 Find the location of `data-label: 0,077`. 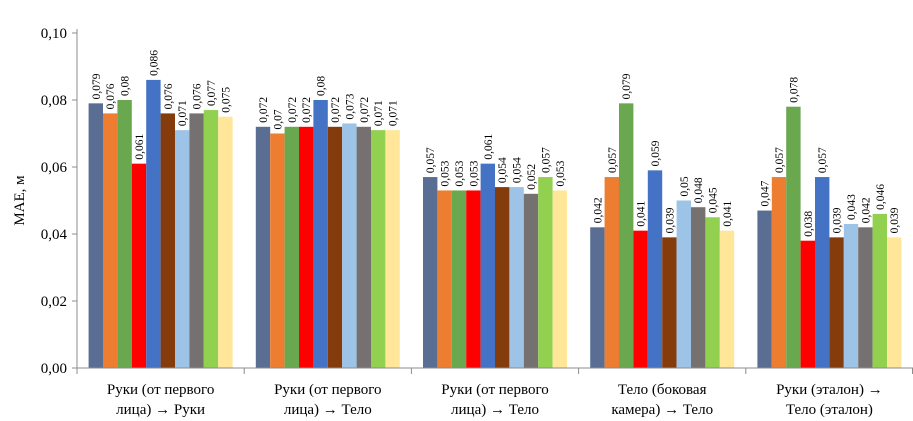

data-label: 0,077 is located at coordinates (212, 93).